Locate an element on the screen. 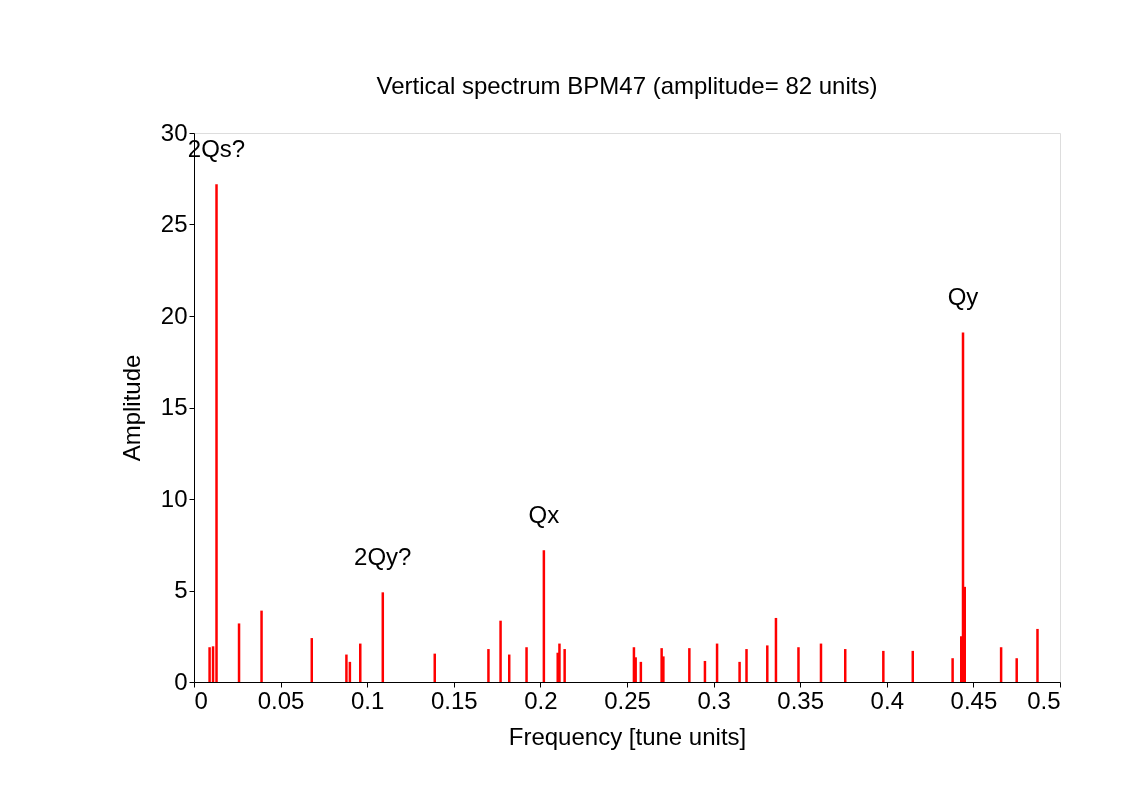 The width and height of the screenshot is (1125, 803). x-tick-label: 0.45 is located at coordinates (974, 700).